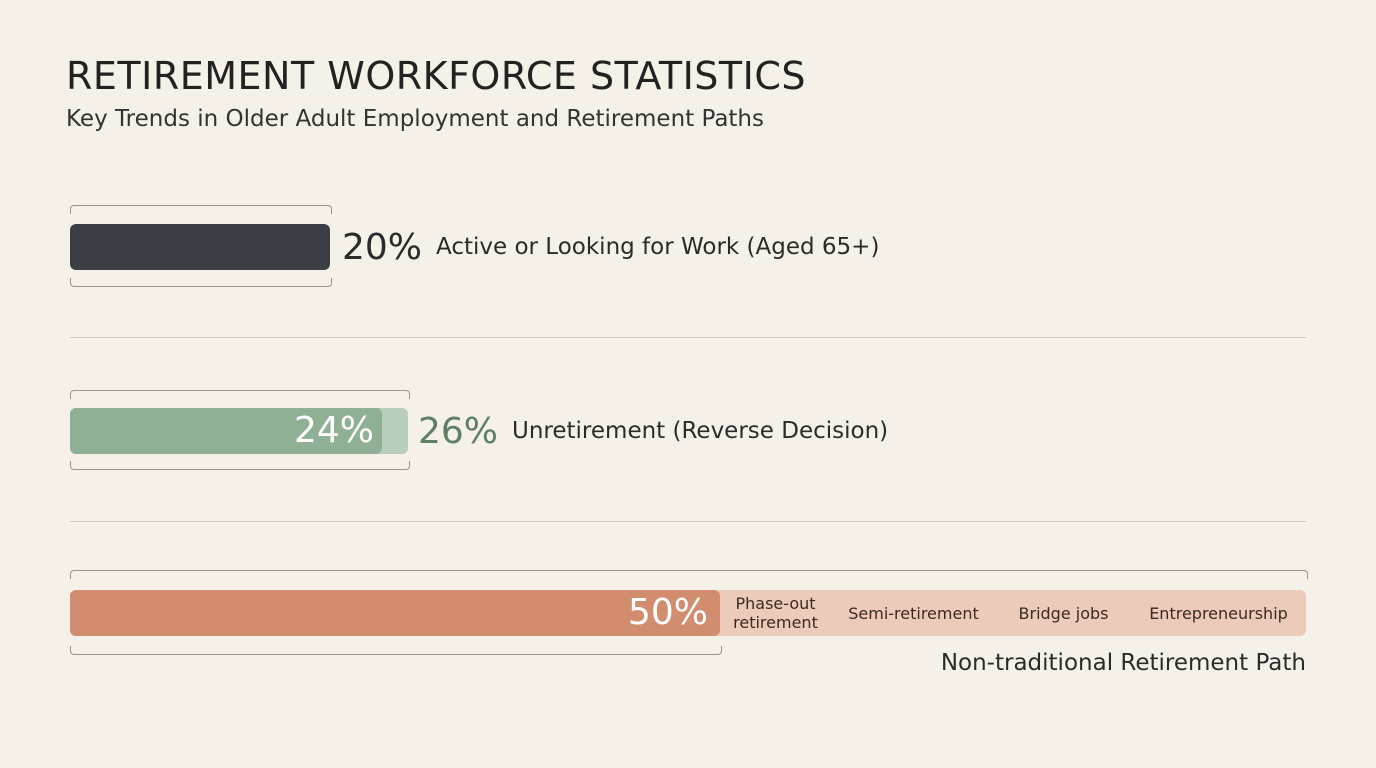 The image size is (1376, 768). What do you see at coordinates (382, 247) in the screenshot?
I see `value-label: 20%` at bounding box center [382, 247].